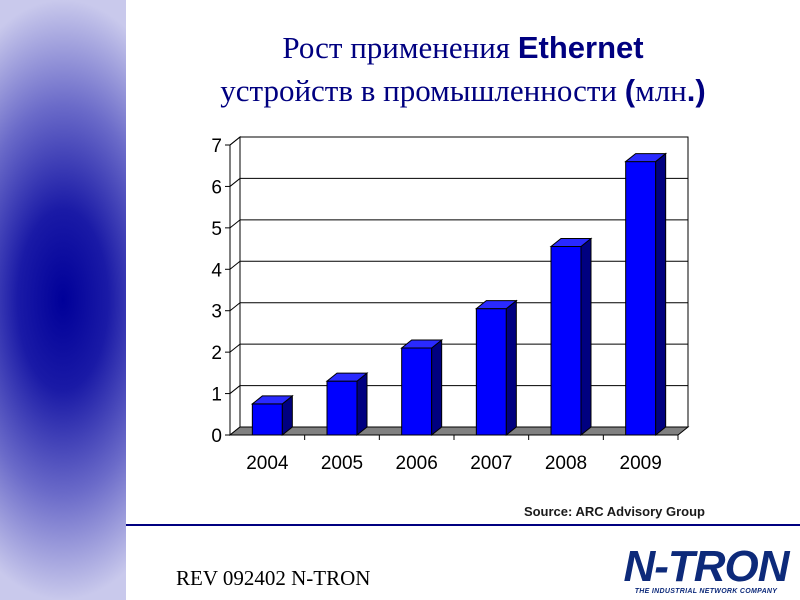  What do you see at coordinates (580, 47) in the screenshot?
I see `title-brand: Ethernet` at bounding box center [580, 47].